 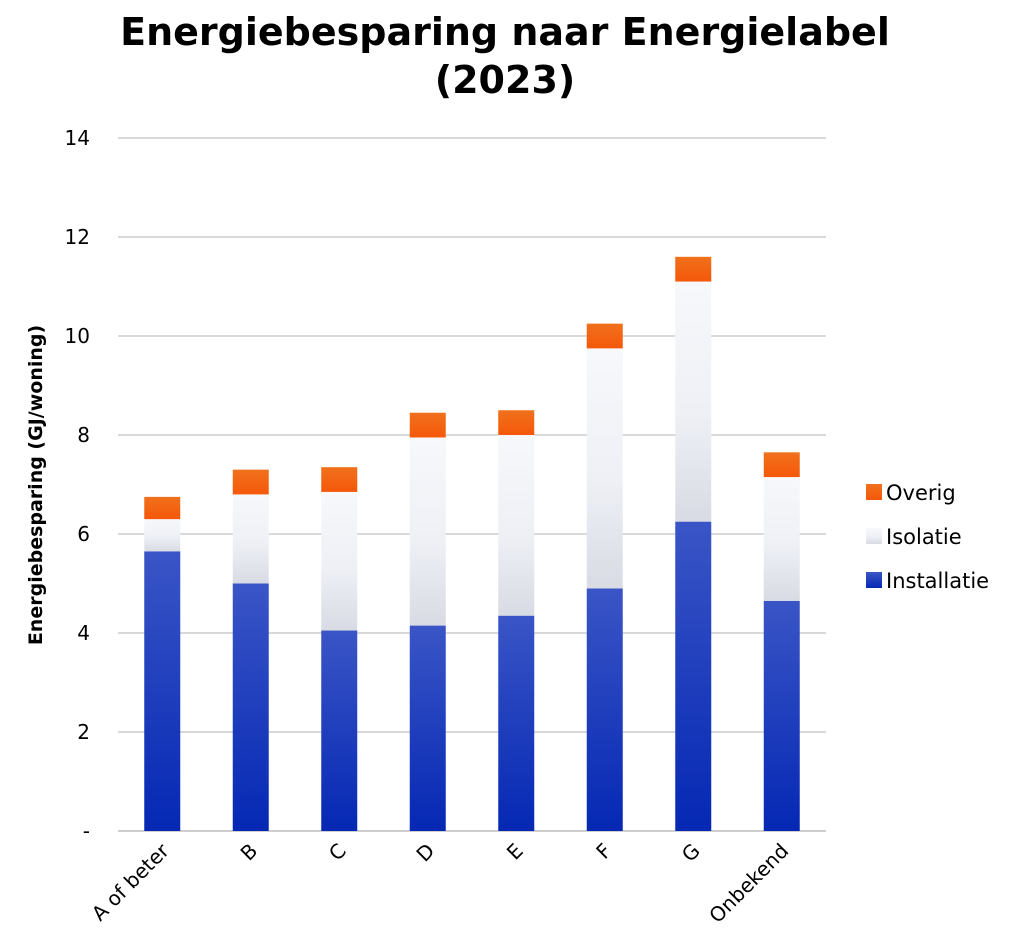 I want to click on x-tick-label: Onbekend, so click(x=748, y=883).